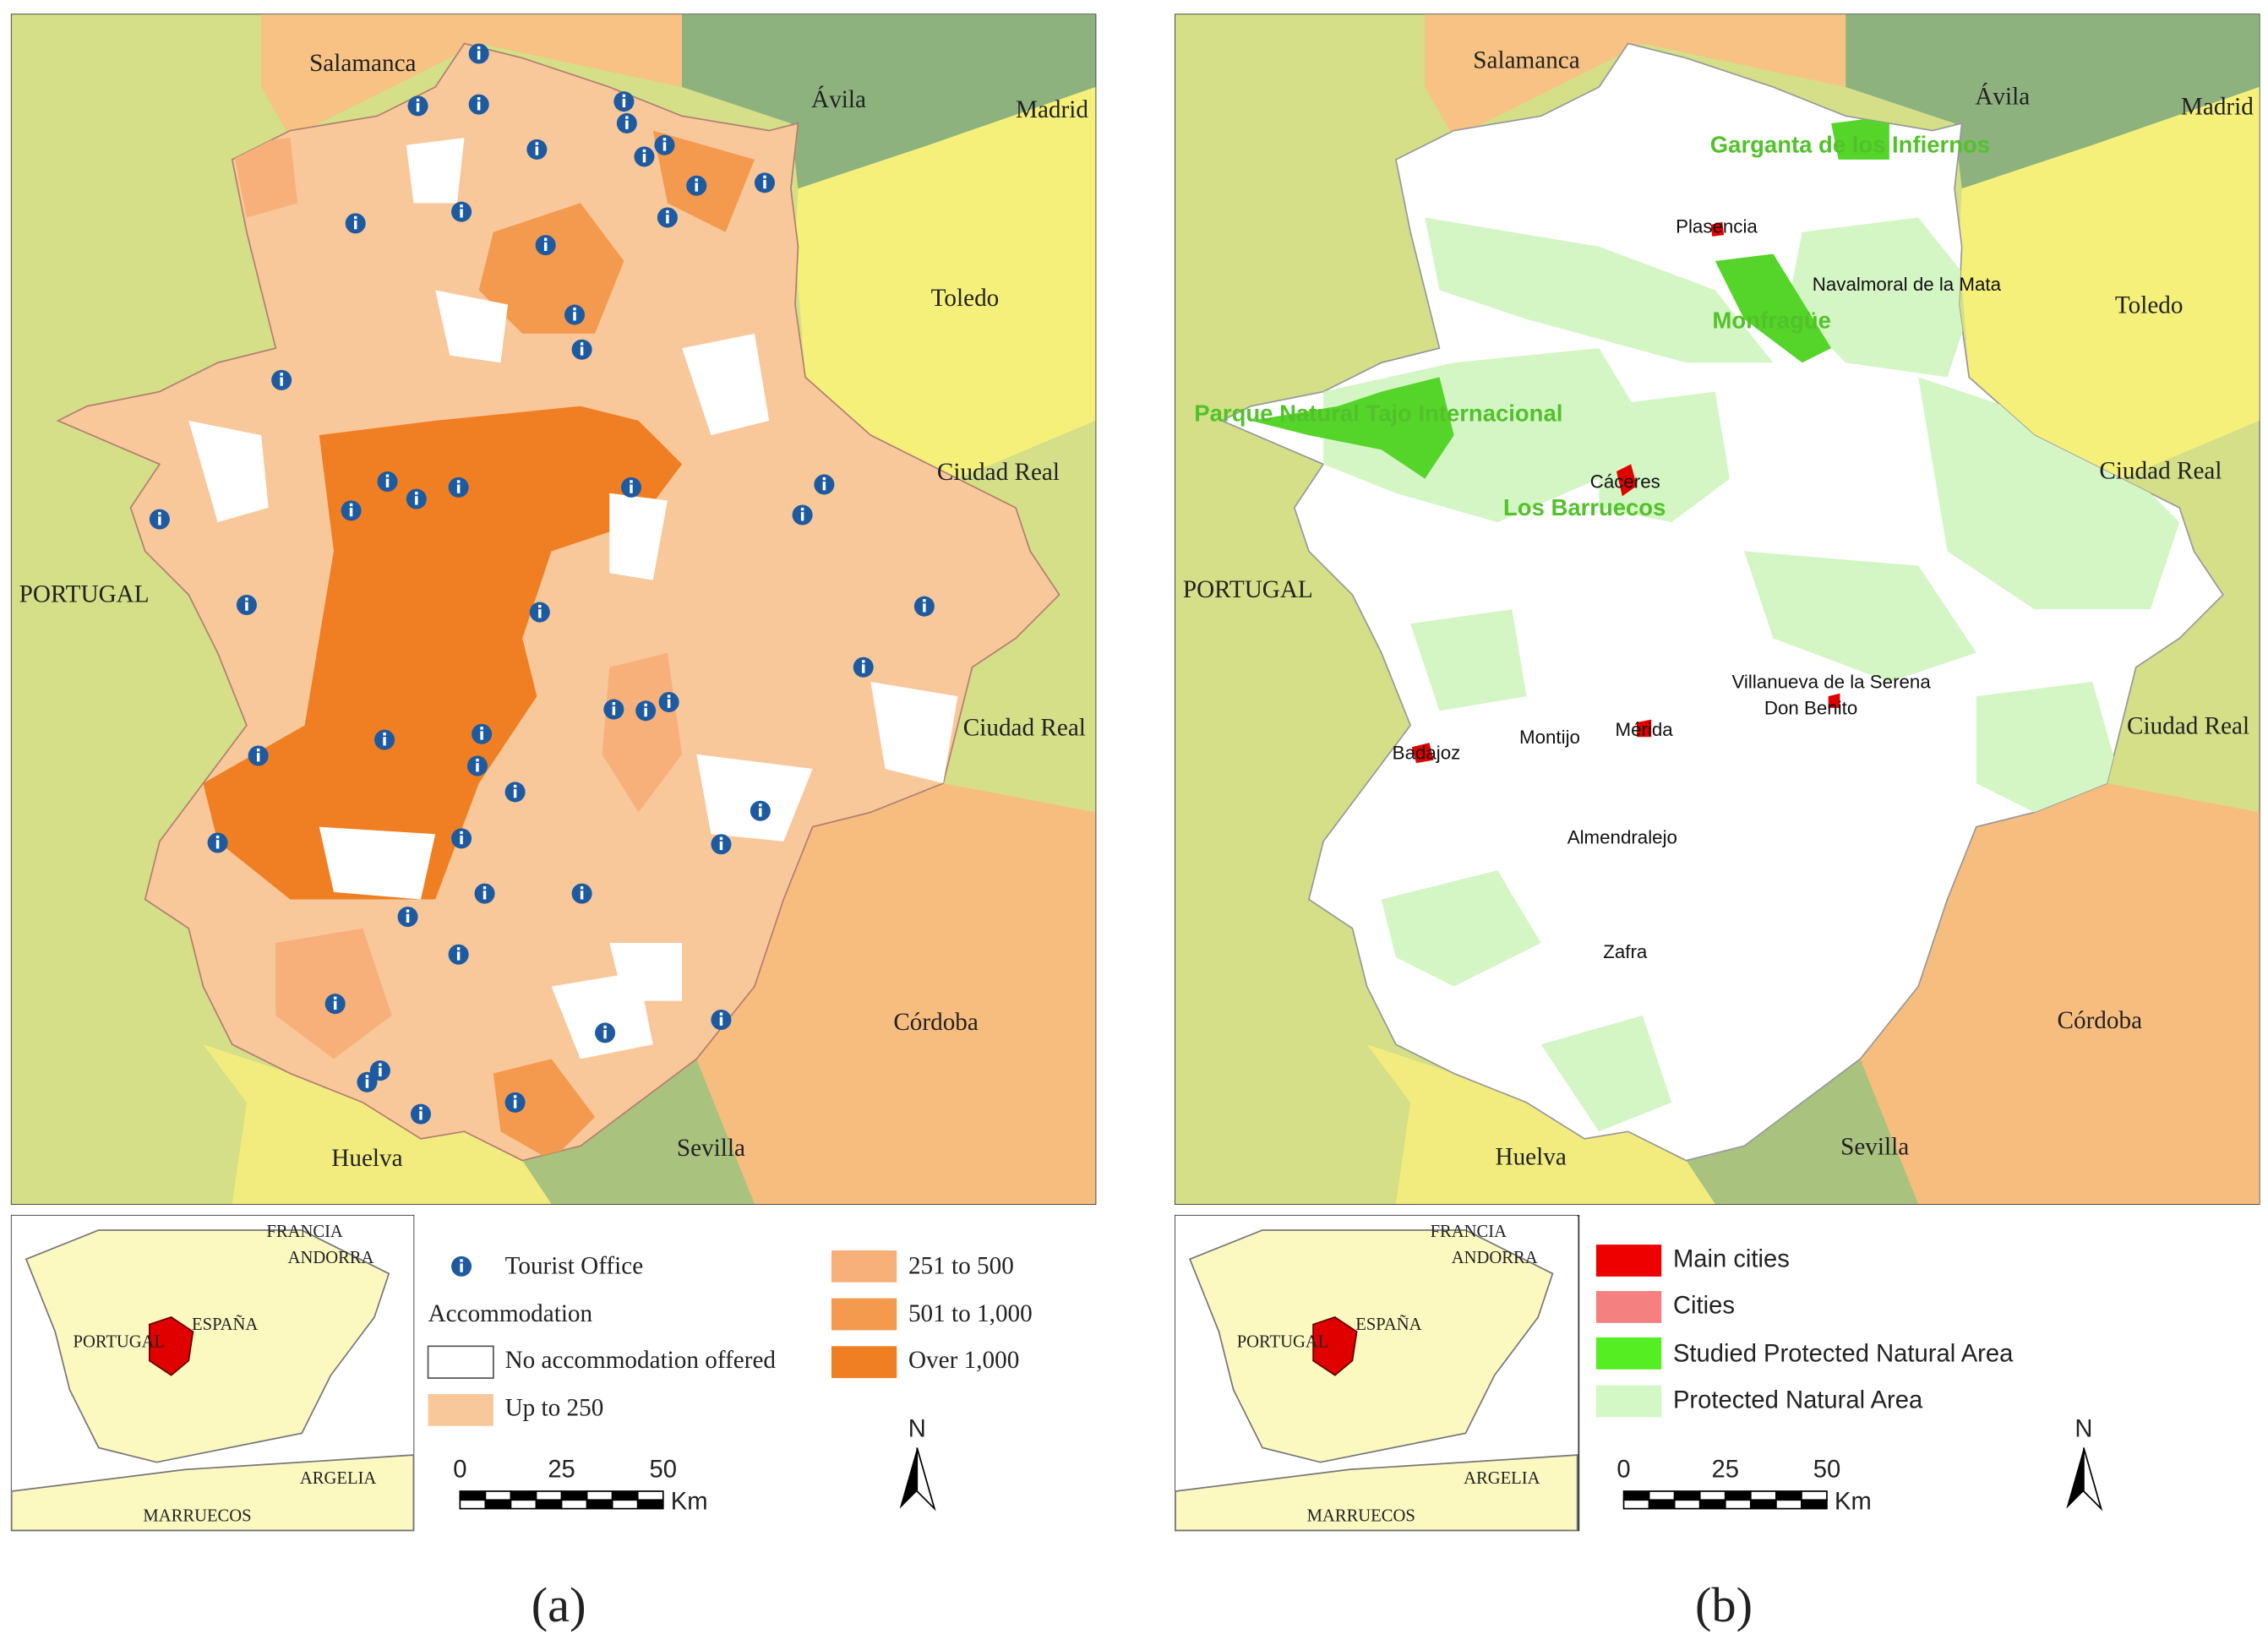  Describe the element at coordinates (510, 1313) in the screenshot. I see `legend-label: Accommodation` at that location.